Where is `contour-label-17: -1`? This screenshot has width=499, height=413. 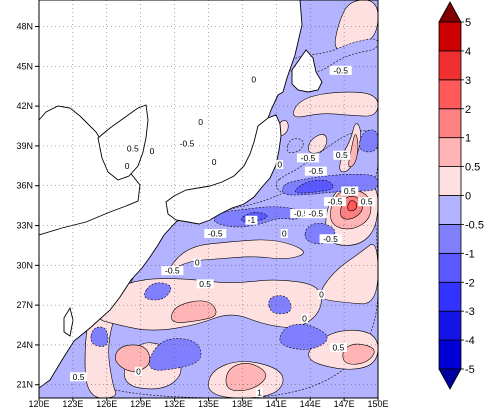 contour-label-17: -1 is located at coordinates (252, 220).